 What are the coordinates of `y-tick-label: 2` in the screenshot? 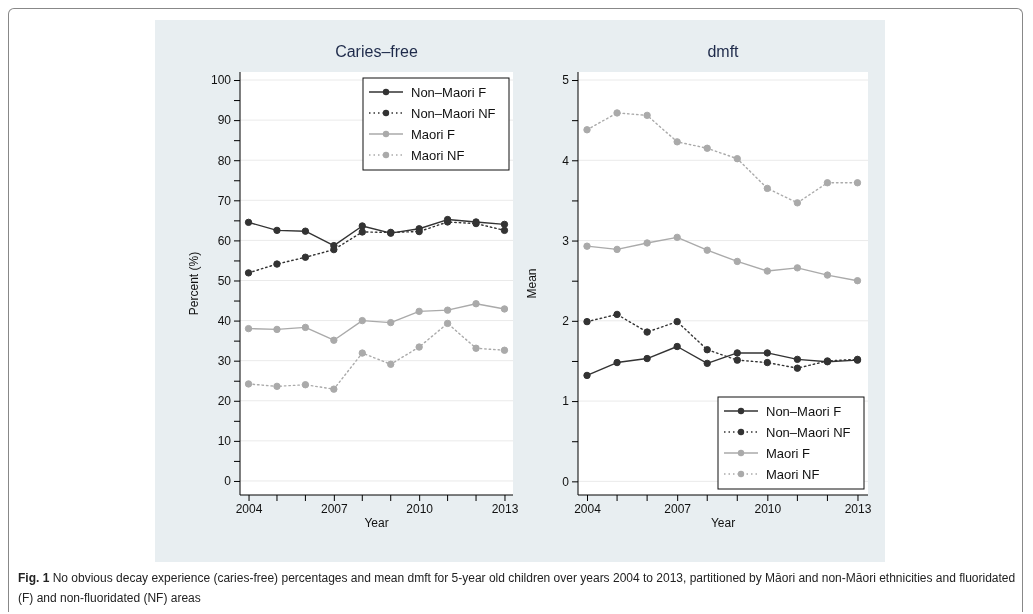 It's located at (566, 321).